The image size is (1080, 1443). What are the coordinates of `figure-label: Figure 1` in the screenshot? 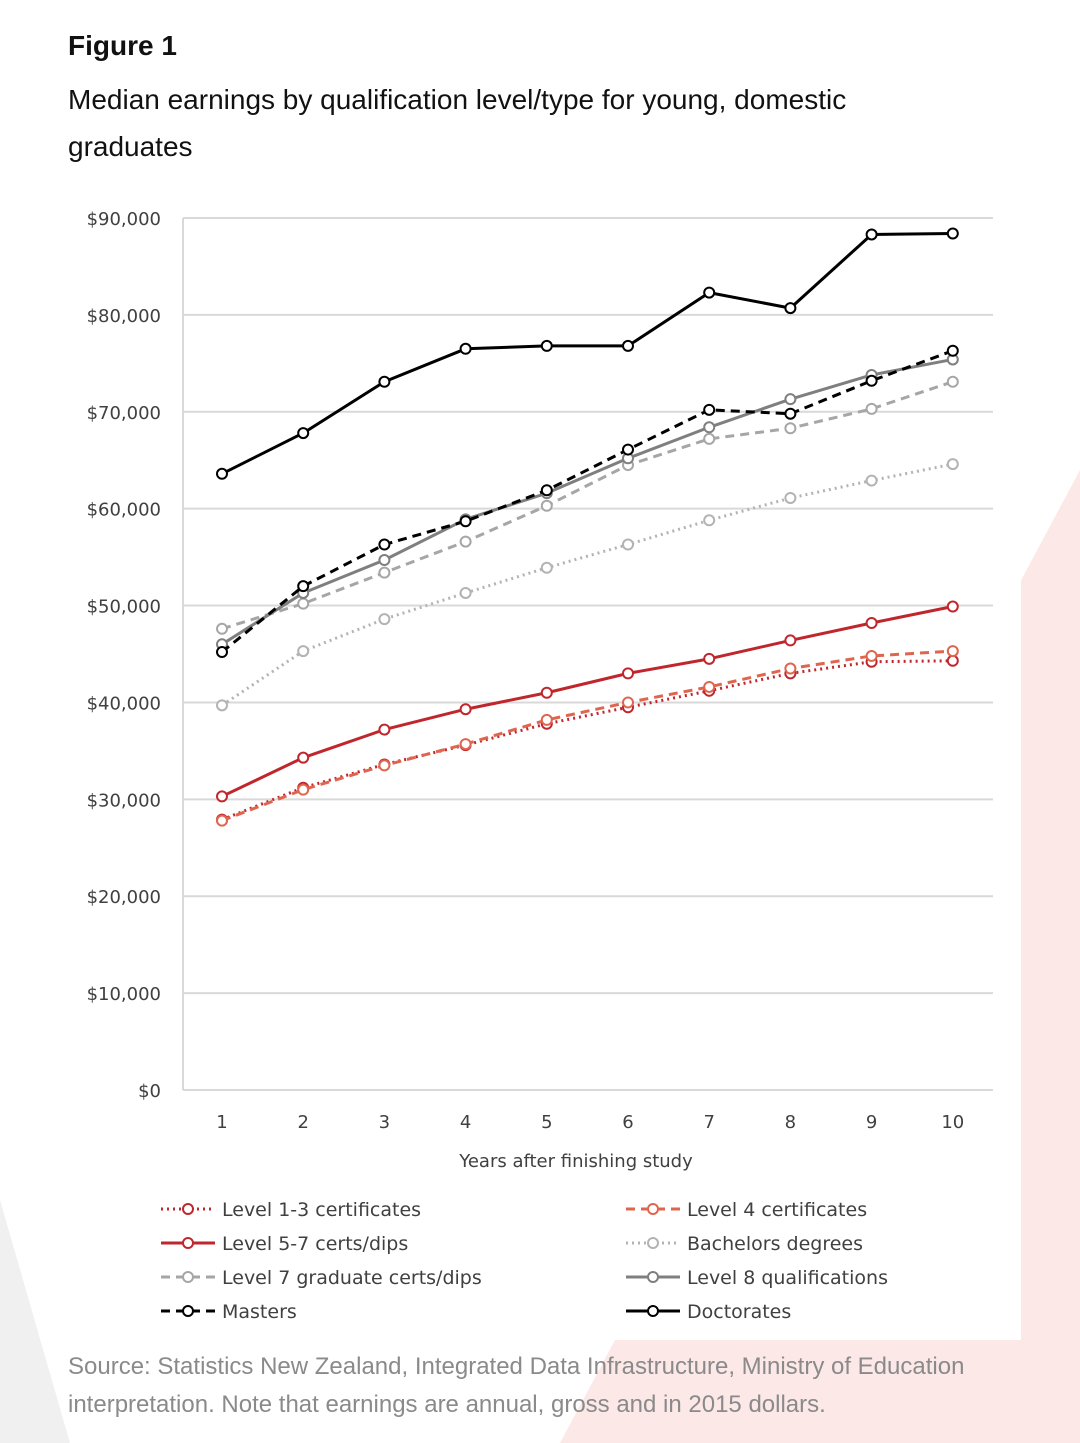 It's located at (122, 45).